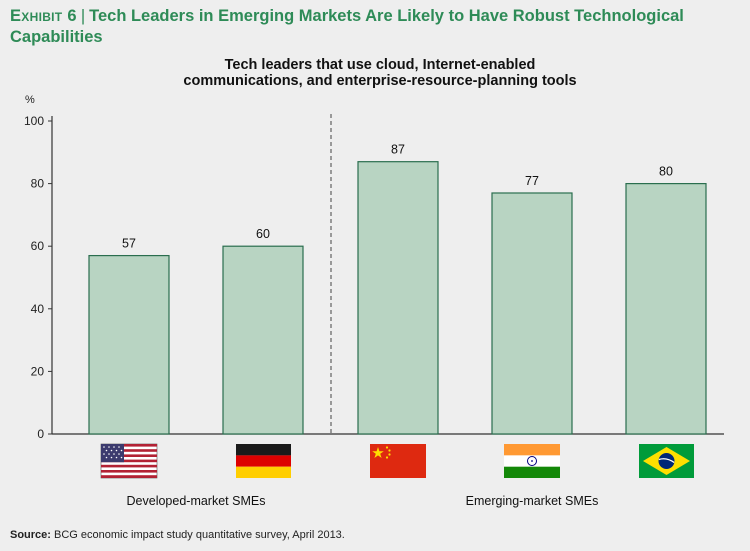 The height and width of the screenshot is (551, 750). I want to click on bar-united-states, so click(129, 344).